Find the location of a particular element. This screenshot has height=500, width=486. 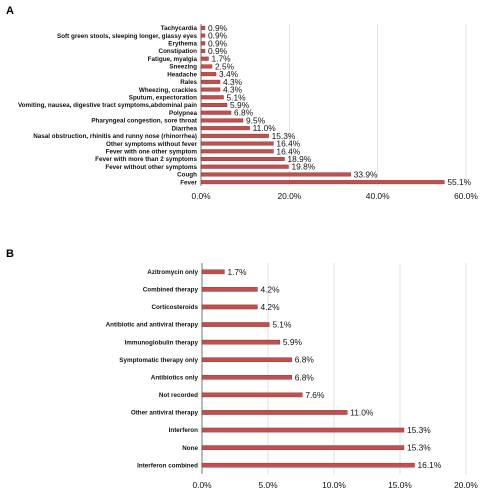

value-label: 16.4% is located at coordinates (288, 151).